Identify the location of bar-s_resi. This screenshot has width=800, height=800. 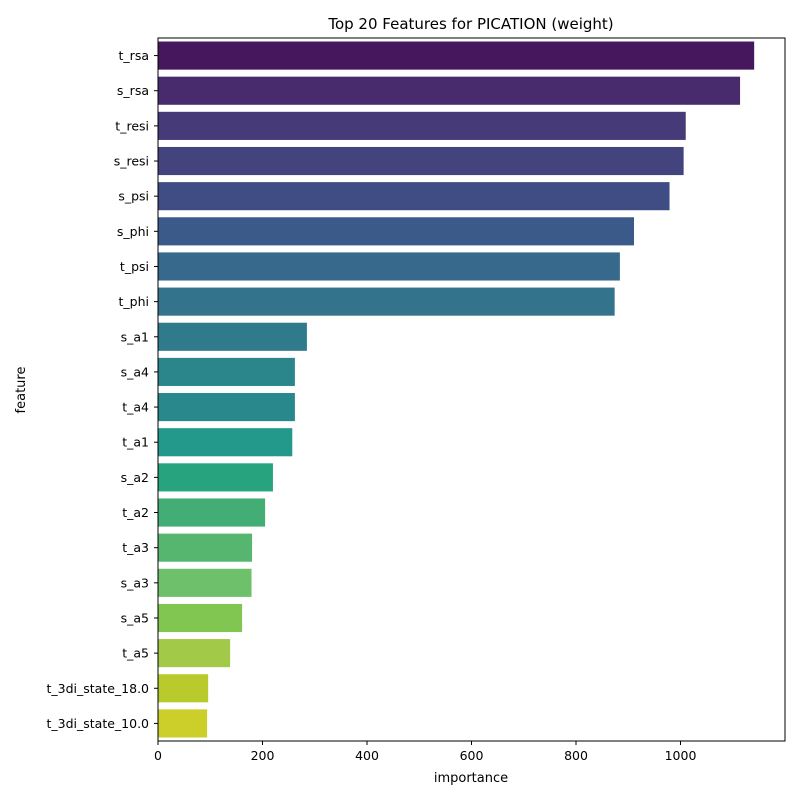
(421, 161).